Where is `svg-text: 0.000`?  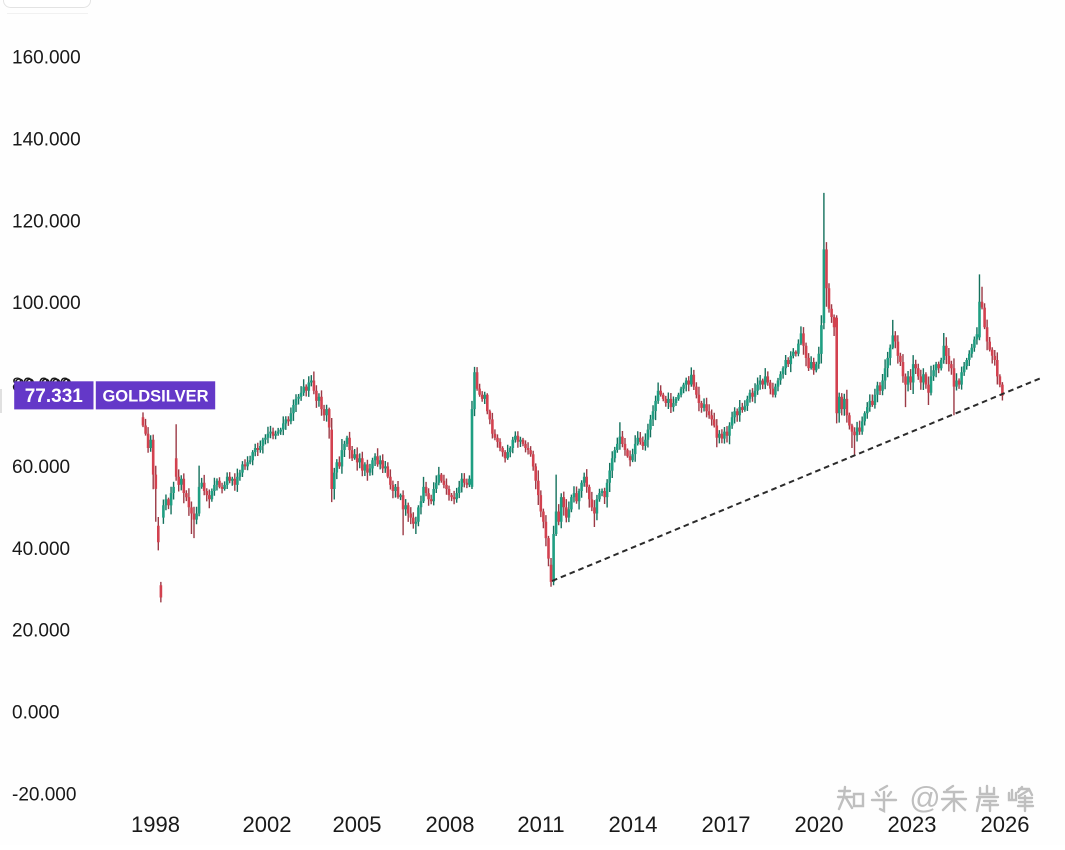 svg-text: 0.000 is located at coordinates (36, 713).